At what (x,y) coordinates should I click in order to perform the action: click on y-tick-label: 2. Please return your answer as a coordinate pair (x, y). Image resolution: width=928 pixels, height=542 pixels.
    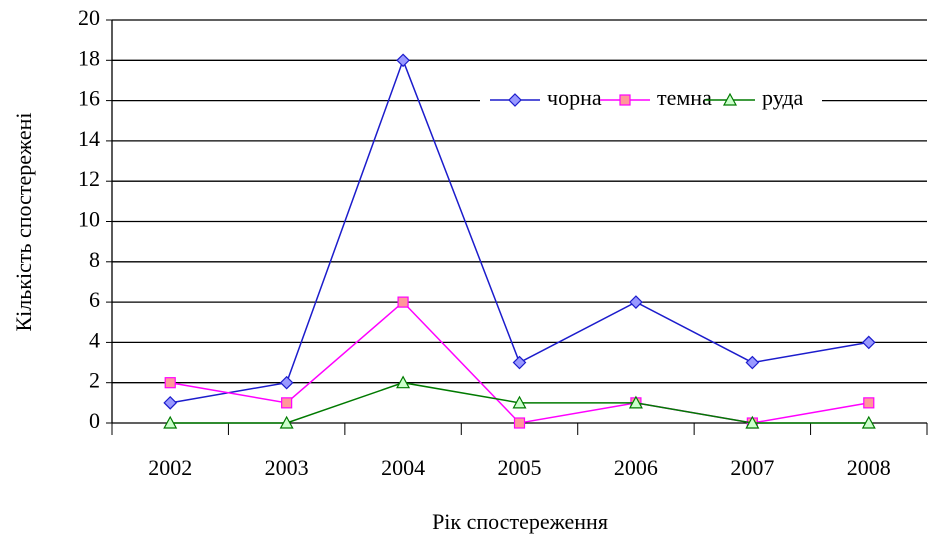
    Looking at the image, I should click on (94, 380).